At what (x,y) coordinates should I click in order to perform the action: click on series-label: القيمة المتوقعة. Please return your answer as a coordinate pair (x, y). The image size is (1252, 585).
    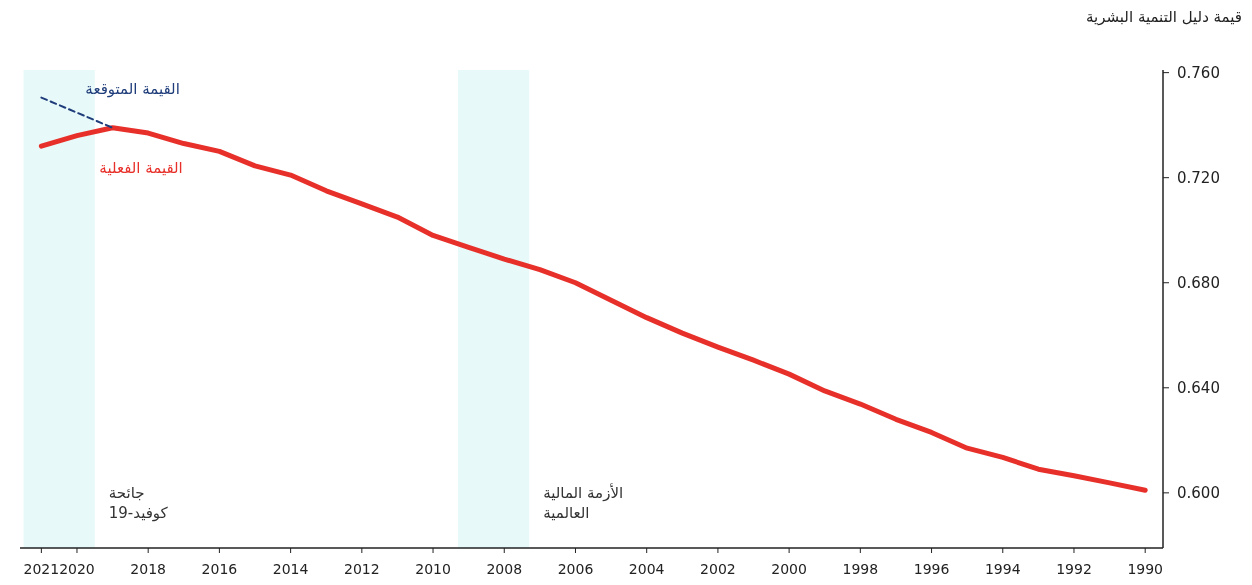
    Looking at the image, I should click on (132, 88).